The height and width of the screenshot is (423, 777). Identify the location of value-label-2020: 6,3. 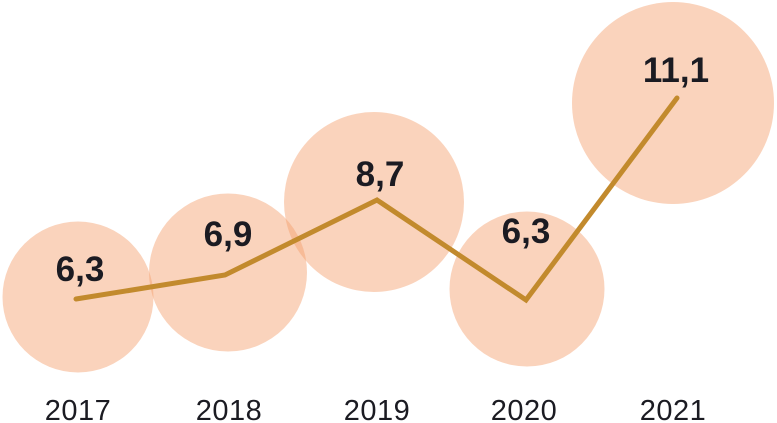
(526, 231).